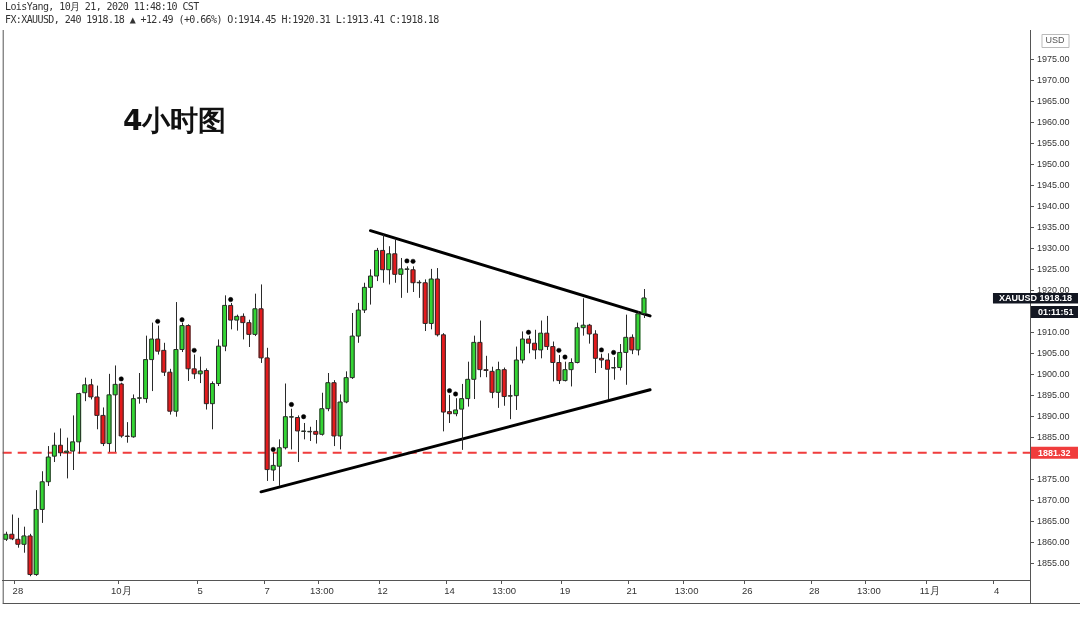 The height and width of the screenshot is (627, 1080). I want to click on y-tick-label: 1900.00, so click(1053, 373).